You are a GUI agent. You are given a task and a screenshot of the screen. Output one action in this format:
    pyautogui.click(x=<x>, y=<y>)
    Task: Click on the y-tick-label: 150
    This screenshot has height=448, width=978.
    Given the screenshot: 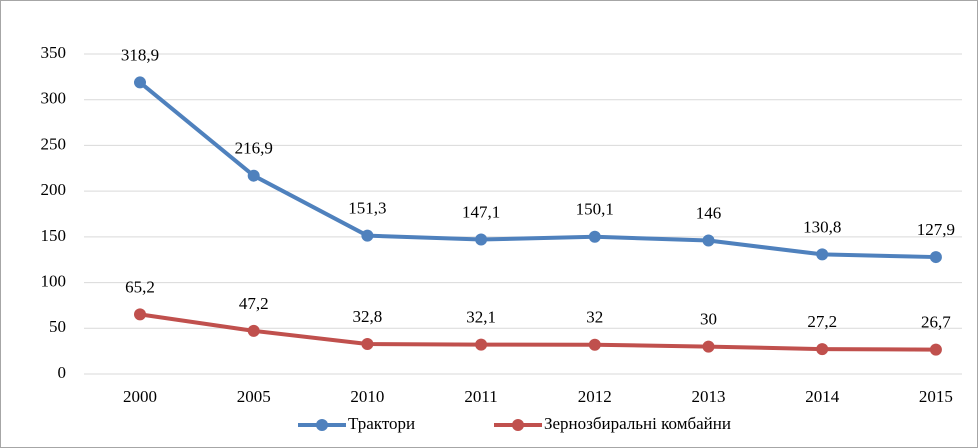 What is the action you would take?
    pyautogui.click(x=54, y=235)
    